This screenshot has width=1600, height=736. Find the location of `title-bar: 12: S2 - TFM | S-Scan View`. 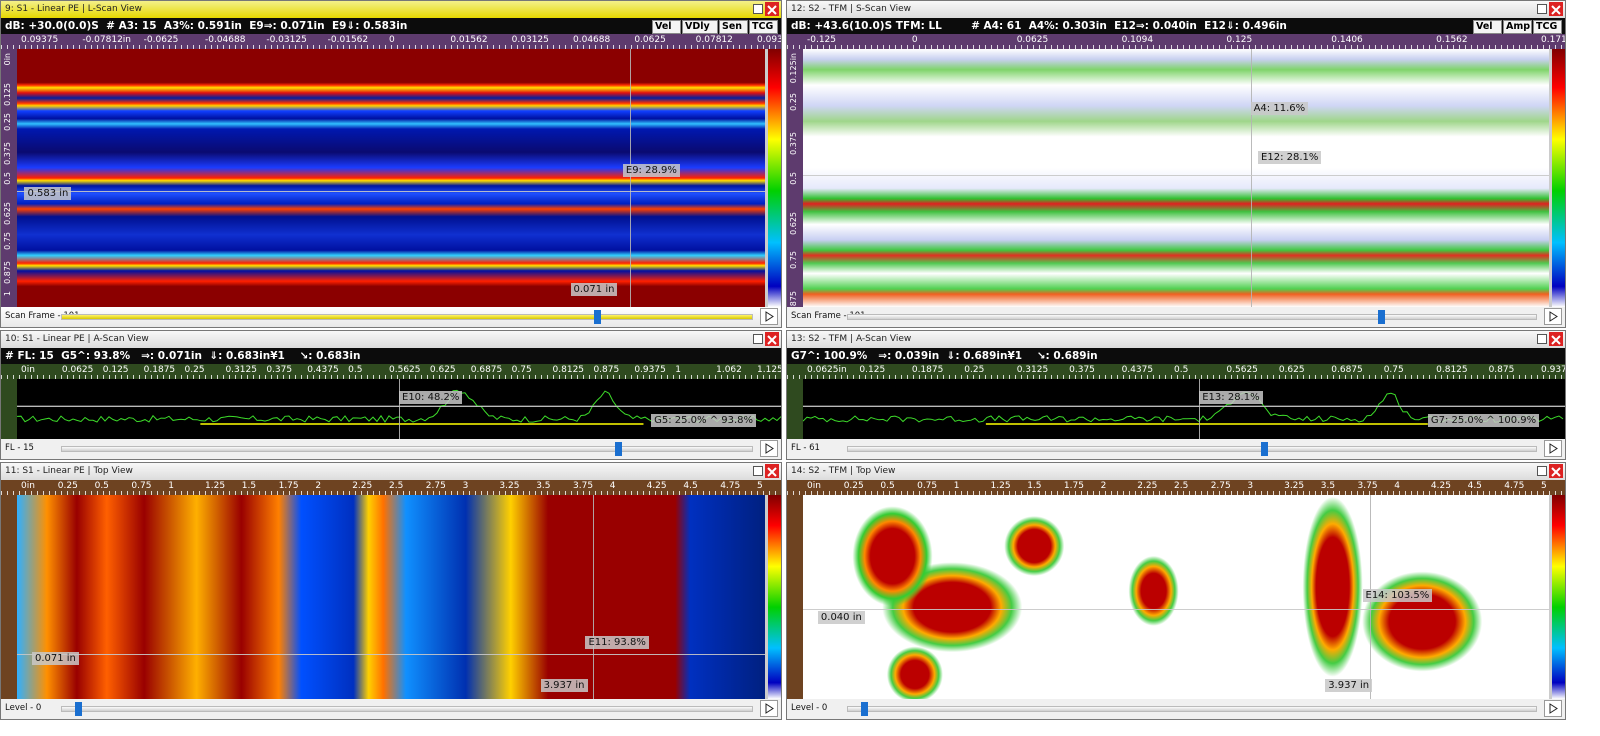

title-bar: 12: S2 - TFM | S-Scan View is located at coordinates (1176, 9).